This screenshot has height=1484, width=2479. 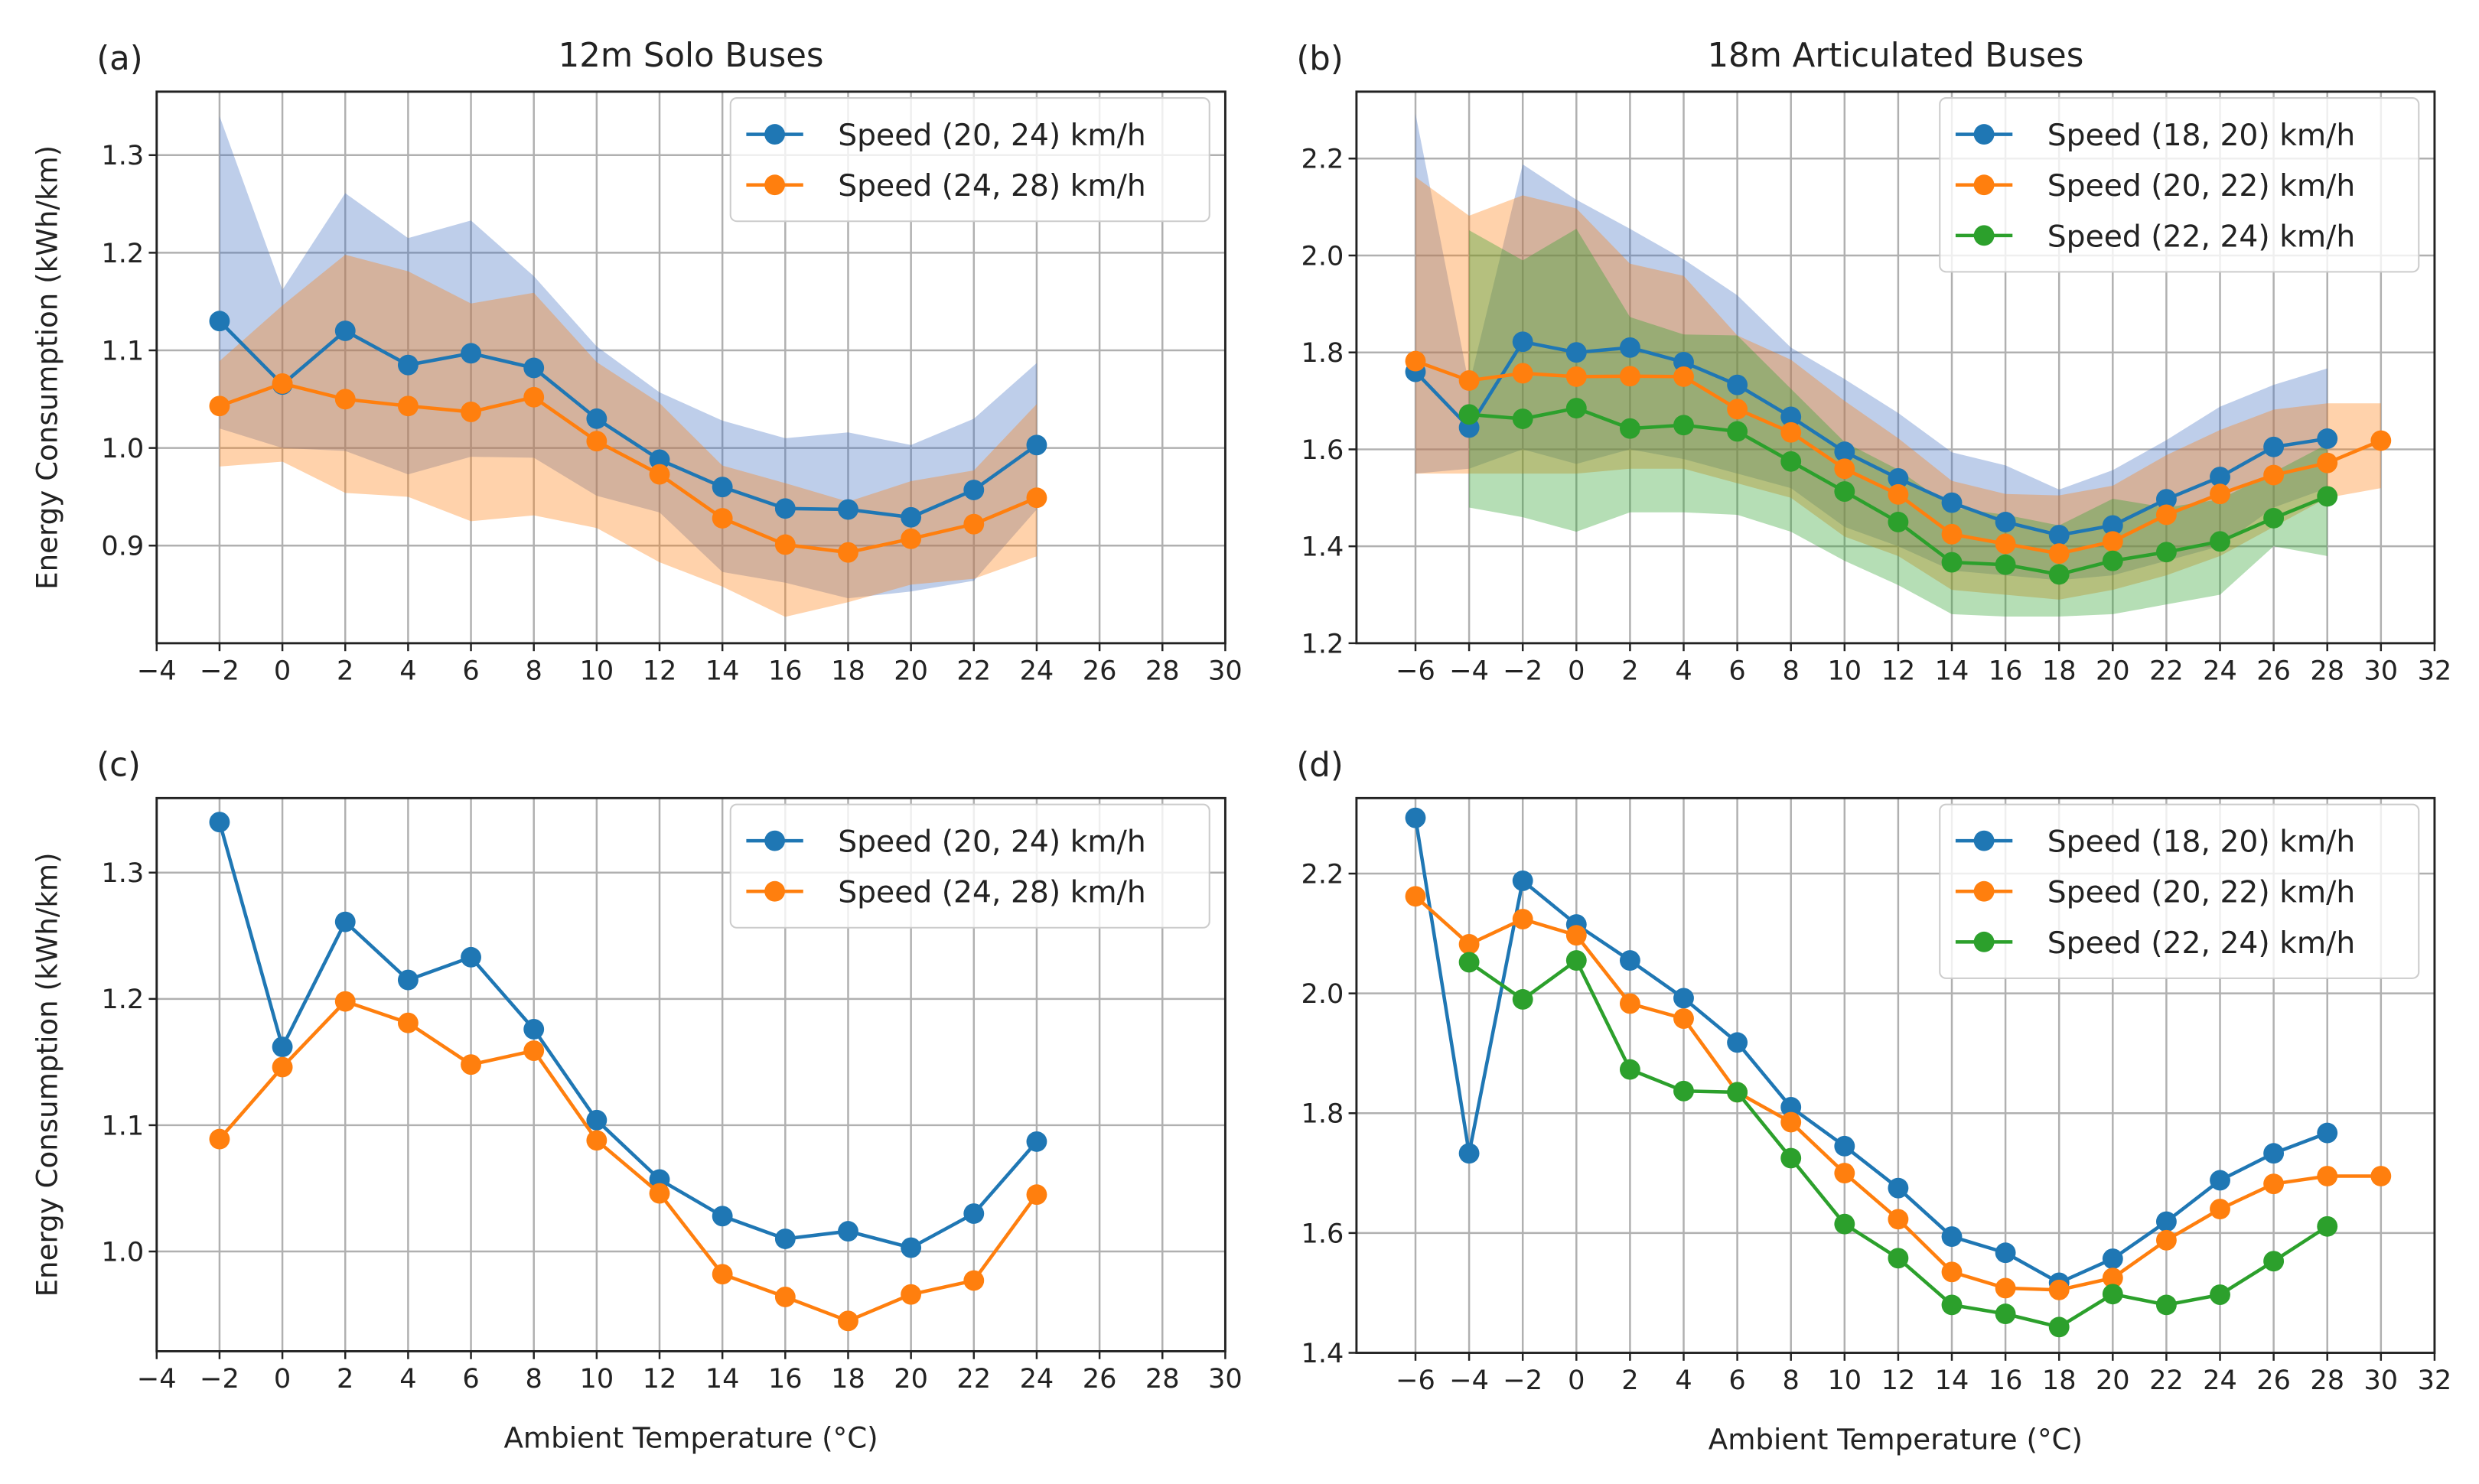 I want to click on y-tick-label: 1.4, so click(x=1322, y=1353).